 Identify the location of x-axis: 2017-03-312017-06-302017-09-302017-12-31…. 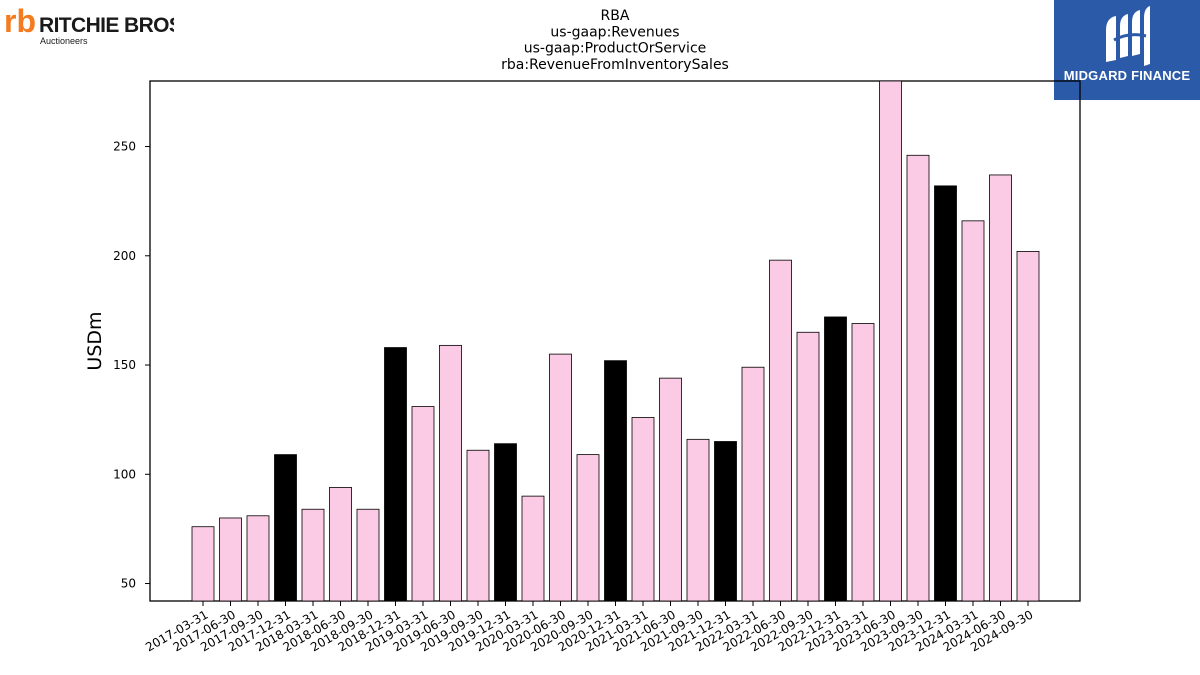
(589, 627).